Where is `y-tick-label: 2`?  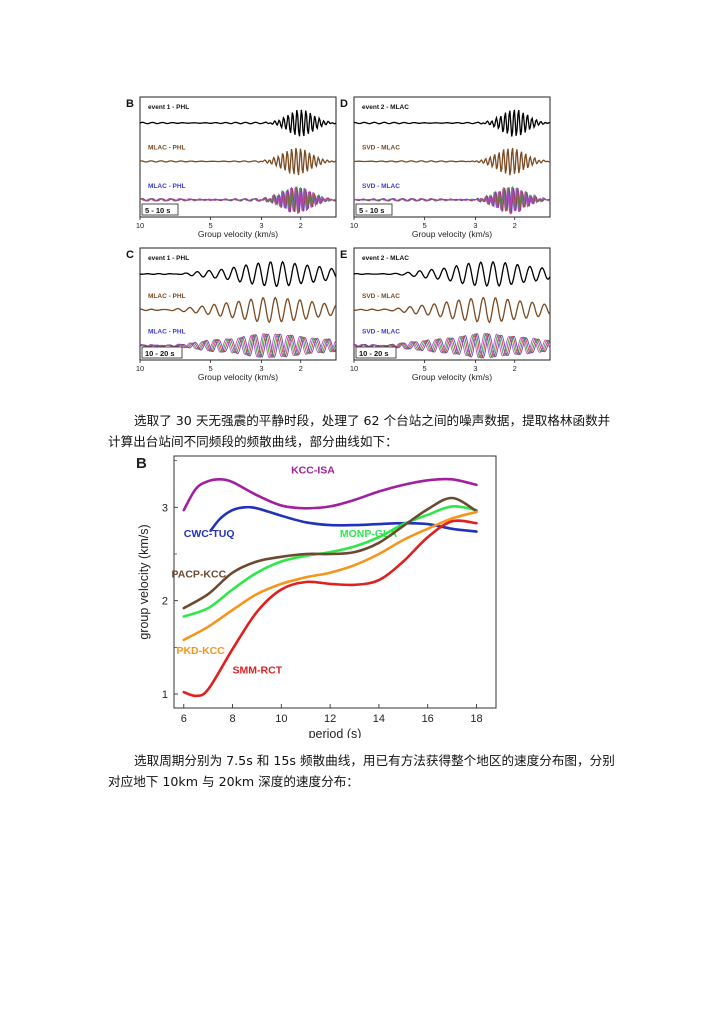 y-tick-label: 2 is located at coordinates (165, 602).